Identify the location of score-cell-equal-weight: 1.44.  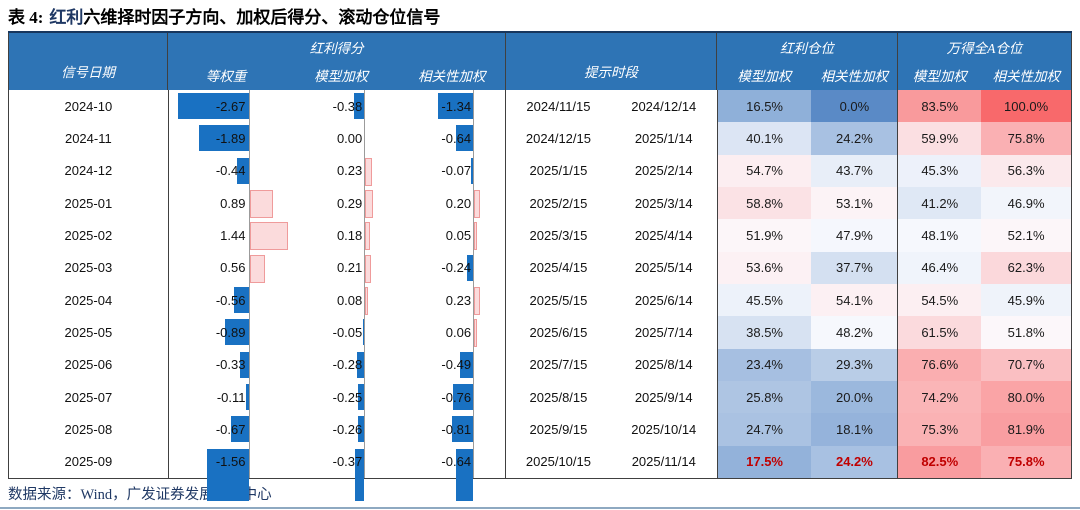
(227, 235).